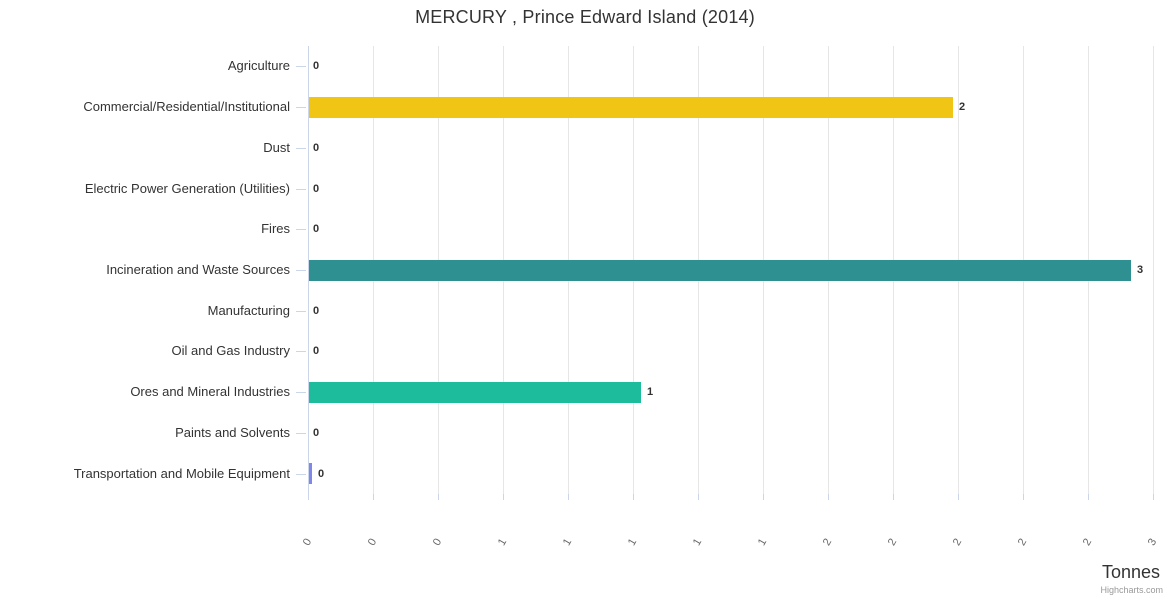  What do you see at coordinates (1153, 270) in the screenshot?
I see `value-axis-gridline` at bounding box center [1153, 270].